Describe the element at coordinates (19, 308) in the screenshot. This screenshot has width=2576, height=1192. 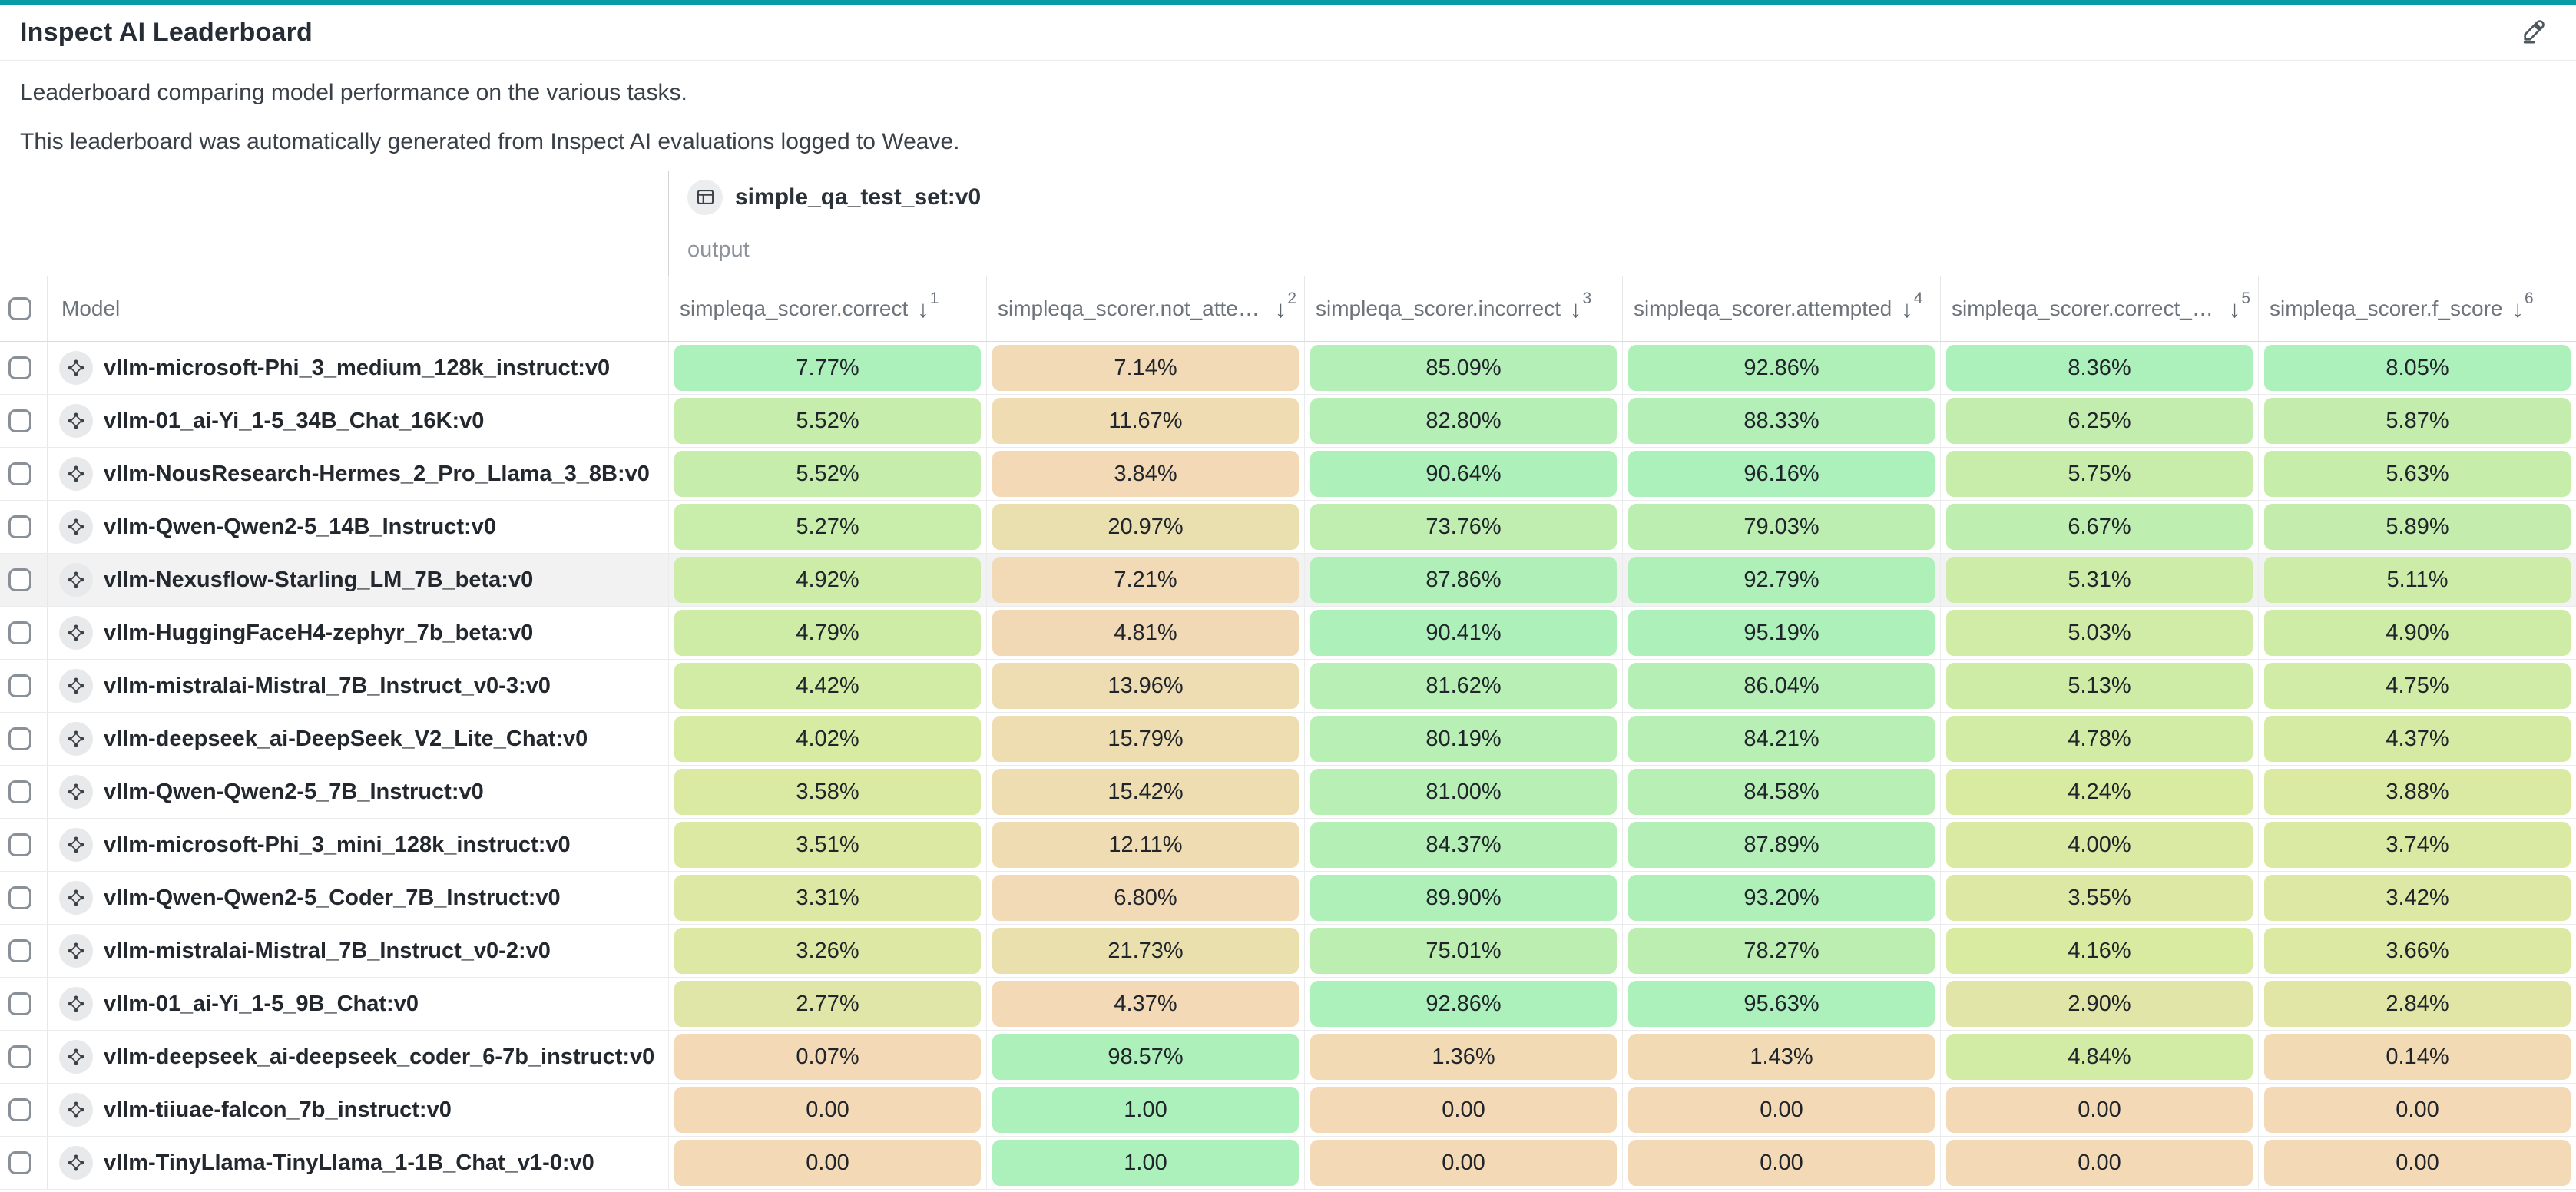
I see `select-all-checkbox` at that location.